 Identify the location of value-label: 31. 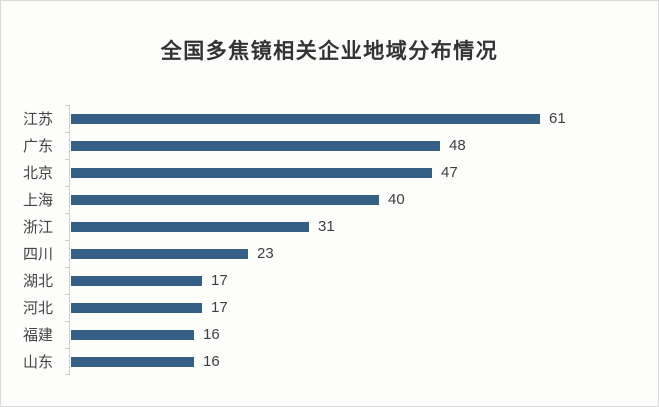
(326, 226).